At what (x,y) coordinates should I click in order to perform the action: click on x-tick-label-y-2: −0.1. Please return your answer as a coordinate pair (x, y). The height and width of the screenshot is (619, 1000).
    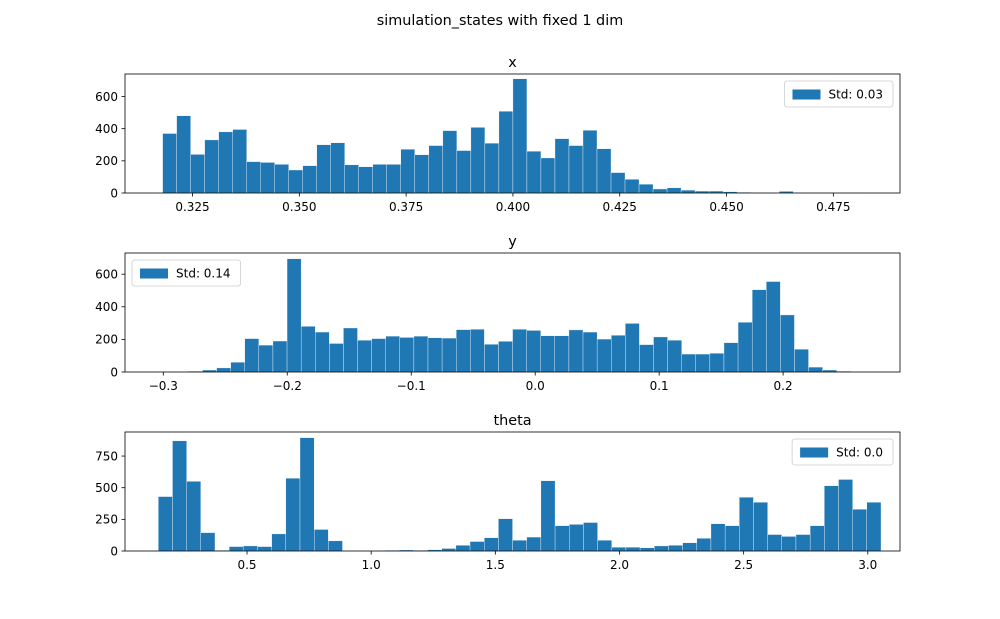
    Looking at the image, I should click on (411, 386).